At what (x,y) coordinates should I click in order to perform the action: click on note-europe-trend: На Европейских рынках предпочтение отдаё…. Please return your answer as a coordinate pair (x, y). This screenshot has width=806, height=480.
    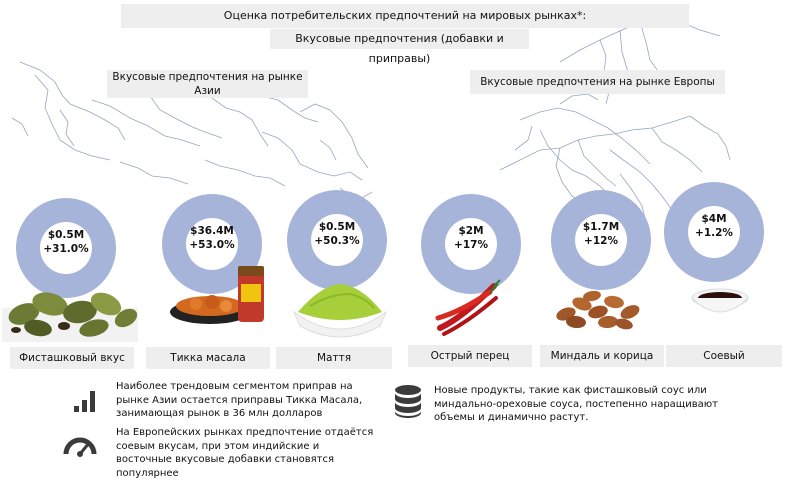
    Looking at the image, I should click on (245, 453).